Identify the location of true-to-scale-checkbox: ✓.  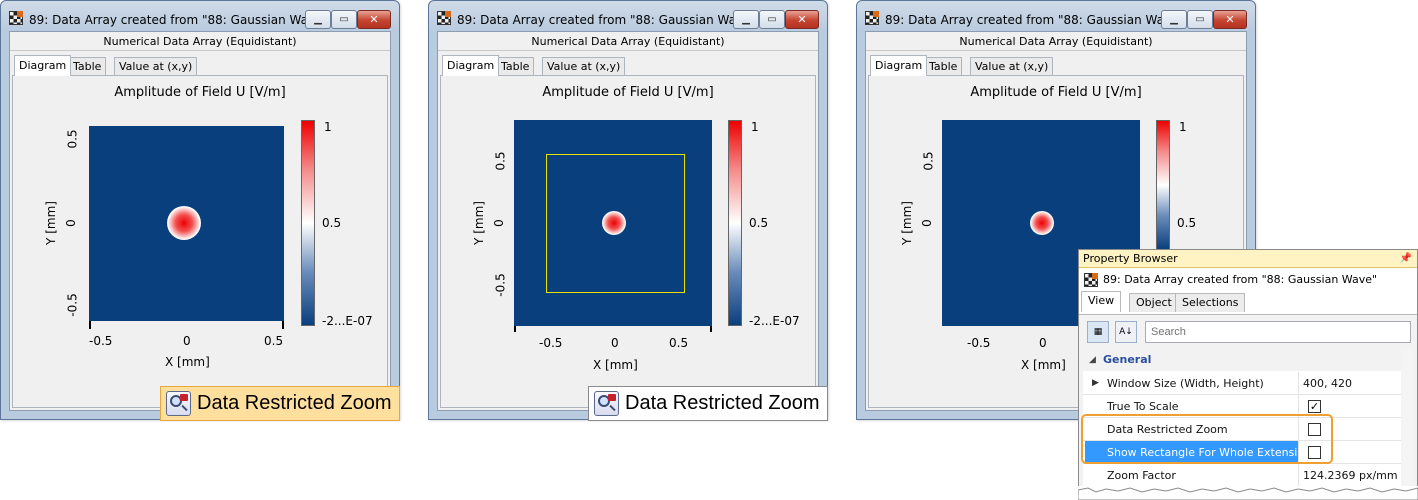
(1314, 406).